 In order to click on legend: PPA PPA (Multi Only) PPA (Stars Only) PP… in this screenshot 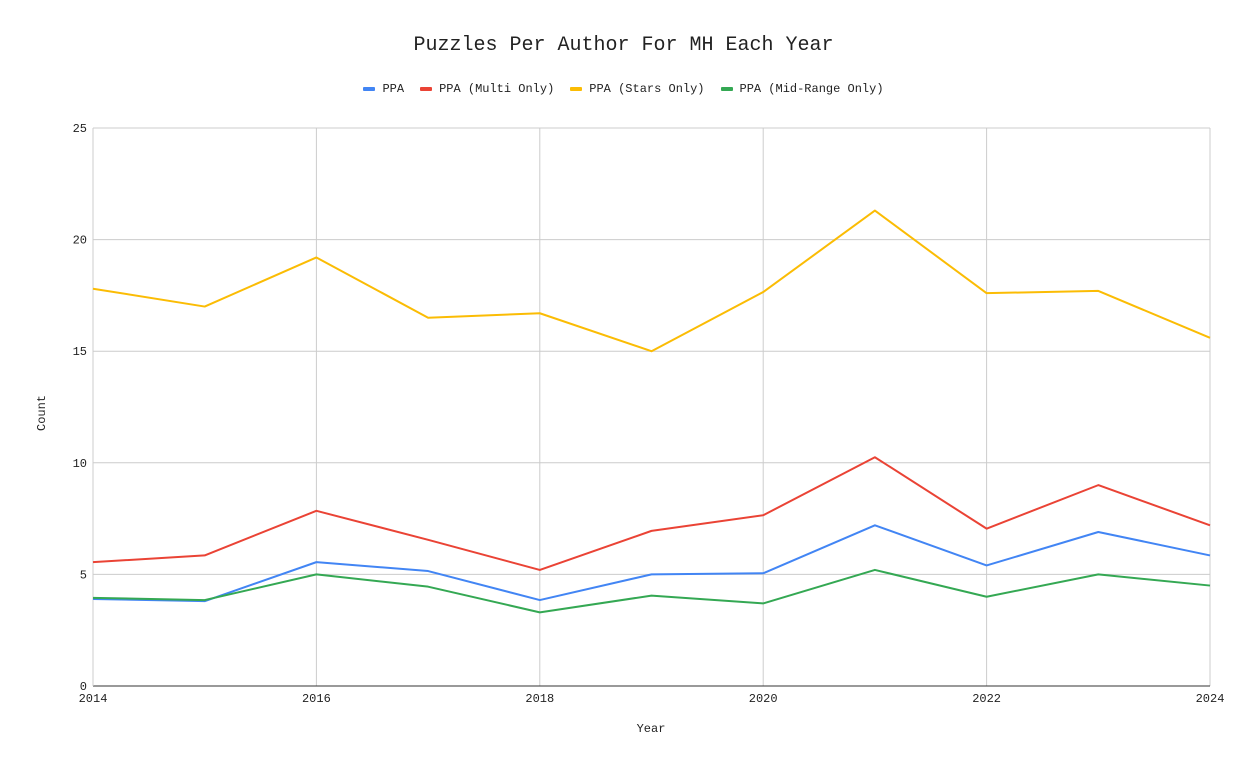, I will do `click(623, 89)`.